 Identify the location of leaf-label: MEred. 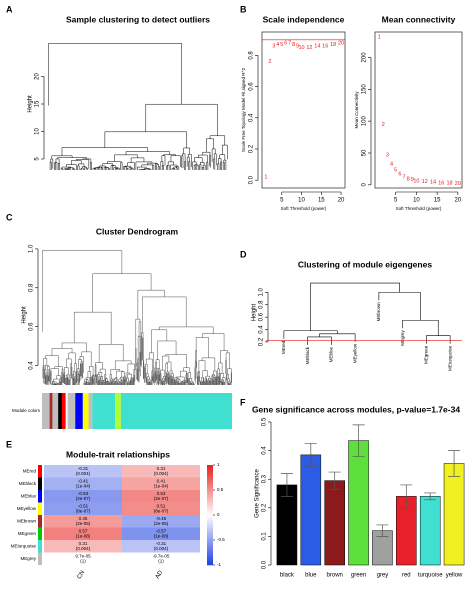
(283, 347).